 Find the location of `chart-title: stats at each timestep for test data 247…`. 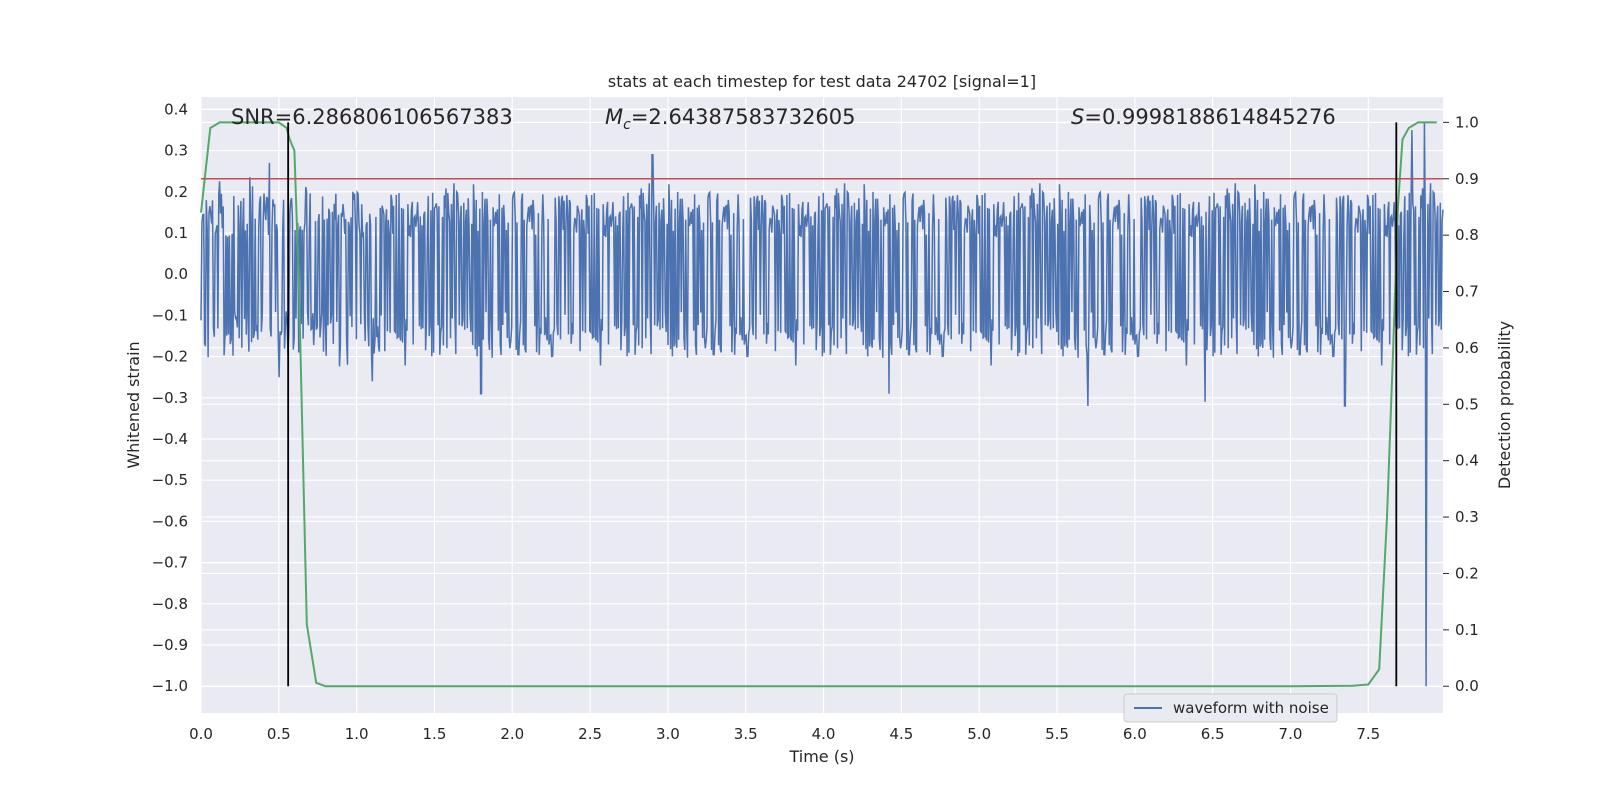

chart-title: stats at each timestep for test data 247… is located at coordinates (822, 81).